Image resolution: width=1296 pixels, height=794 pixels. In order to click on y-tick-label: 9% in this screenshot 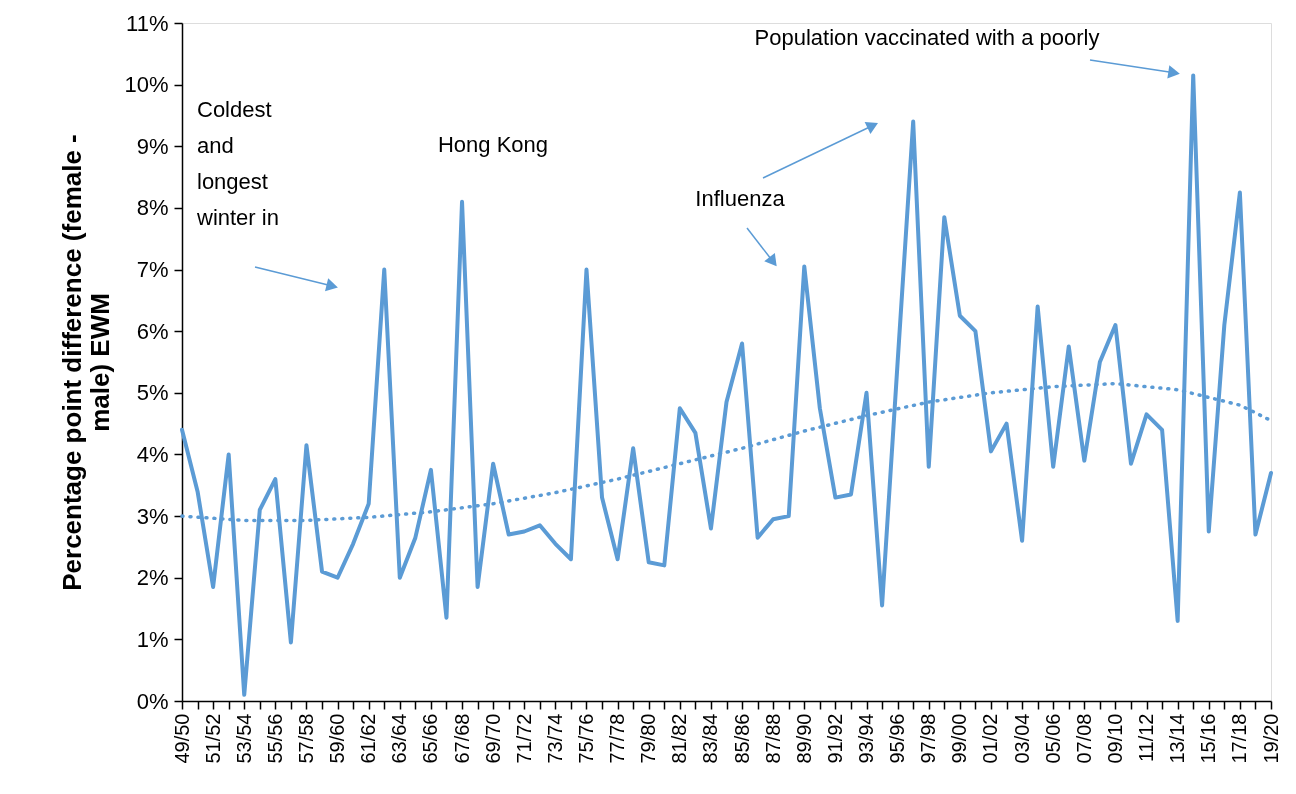, I will do `click(152, 146)`.